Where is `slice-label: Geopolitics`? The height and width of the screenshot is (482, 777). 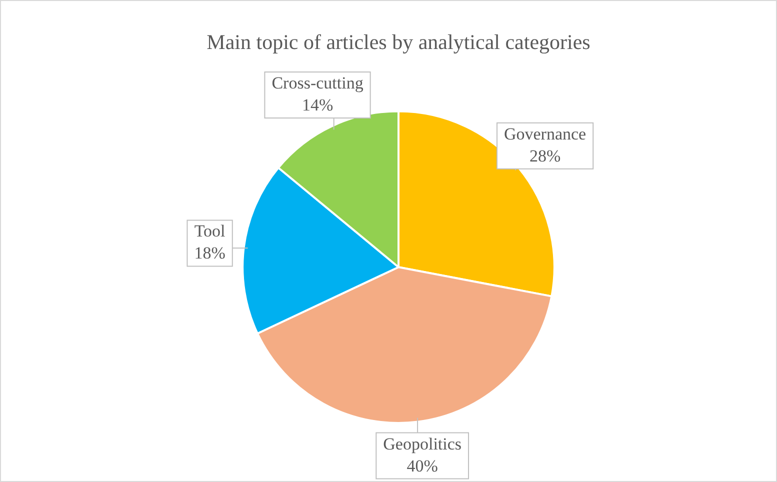 slice-label: Geopolitics is located at coordinates (422, 444).